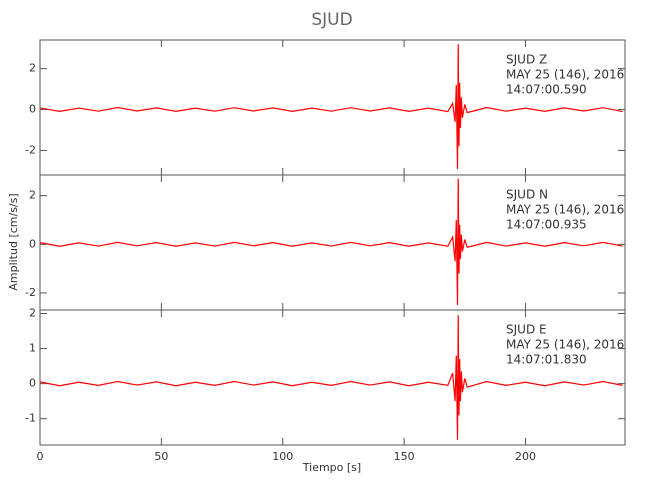  What do you see at coordinates (404, 456) in the screenshot?
I see `x-tick-label: 150` at bounding box center [404, 456].